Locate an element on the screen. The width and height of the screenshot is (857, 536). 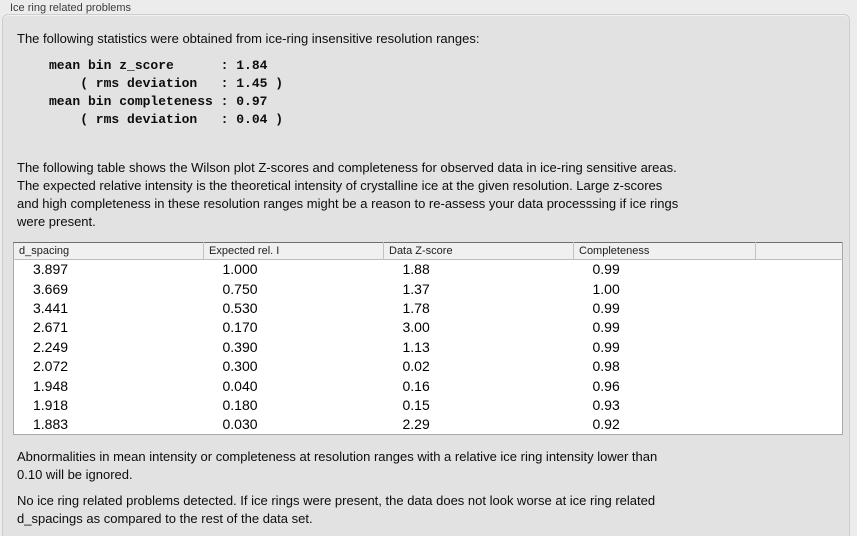
table-cell: 1.000 is located at coordinates (293, 269).